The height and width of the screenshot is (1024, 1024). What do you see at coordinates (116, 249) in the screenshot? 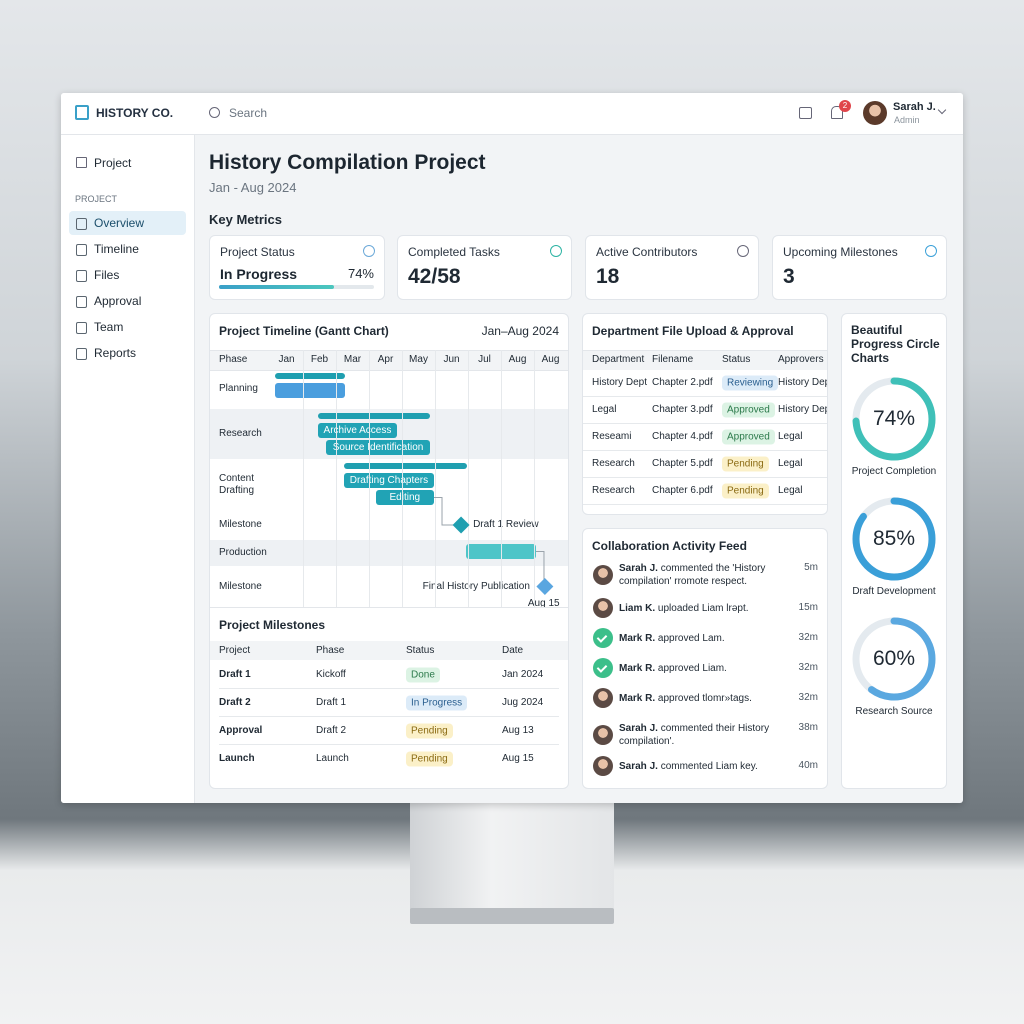
I see `nav-item: Timeline` at bounding box center [116, 249].